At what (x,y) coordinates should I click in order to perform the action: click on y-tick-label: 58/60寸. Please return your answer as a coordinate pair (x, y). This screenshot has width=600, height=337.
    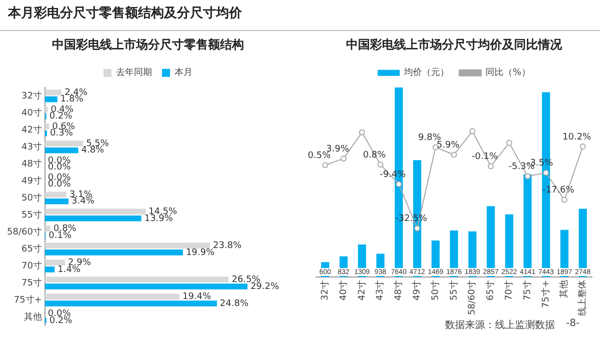
    Looking at the image, I should click on (24, 232).